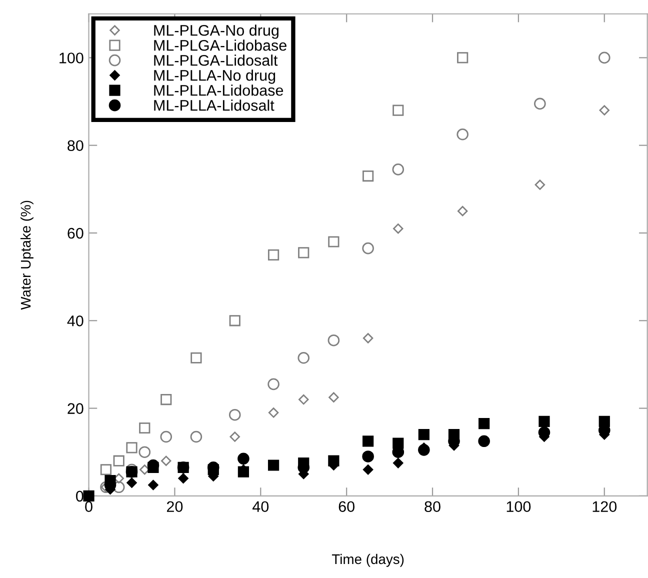 The width and height of the screenshot is (648, 578). I want to click on legend-label: ML-PLGA-Lidosalt, so click(216, 60).